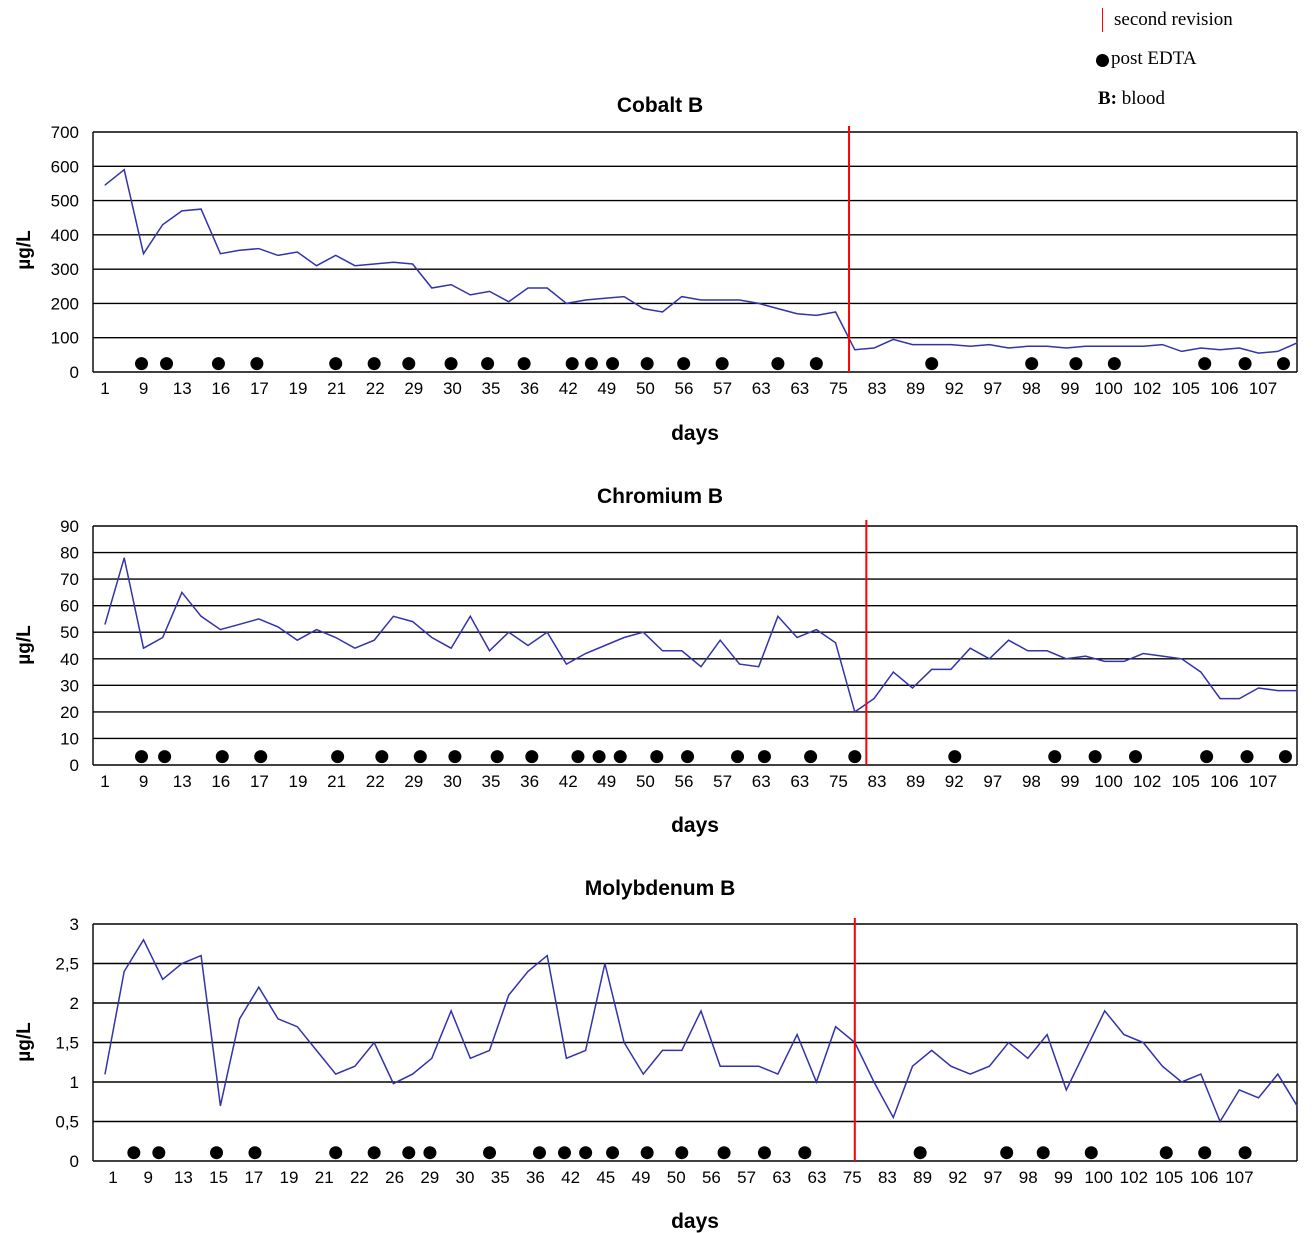 The height and width of the screenshot is (1233, 1316). Describe the element at coordinates (645, 781) in the screenshot. I see `x-tick-label: 50` at that location.